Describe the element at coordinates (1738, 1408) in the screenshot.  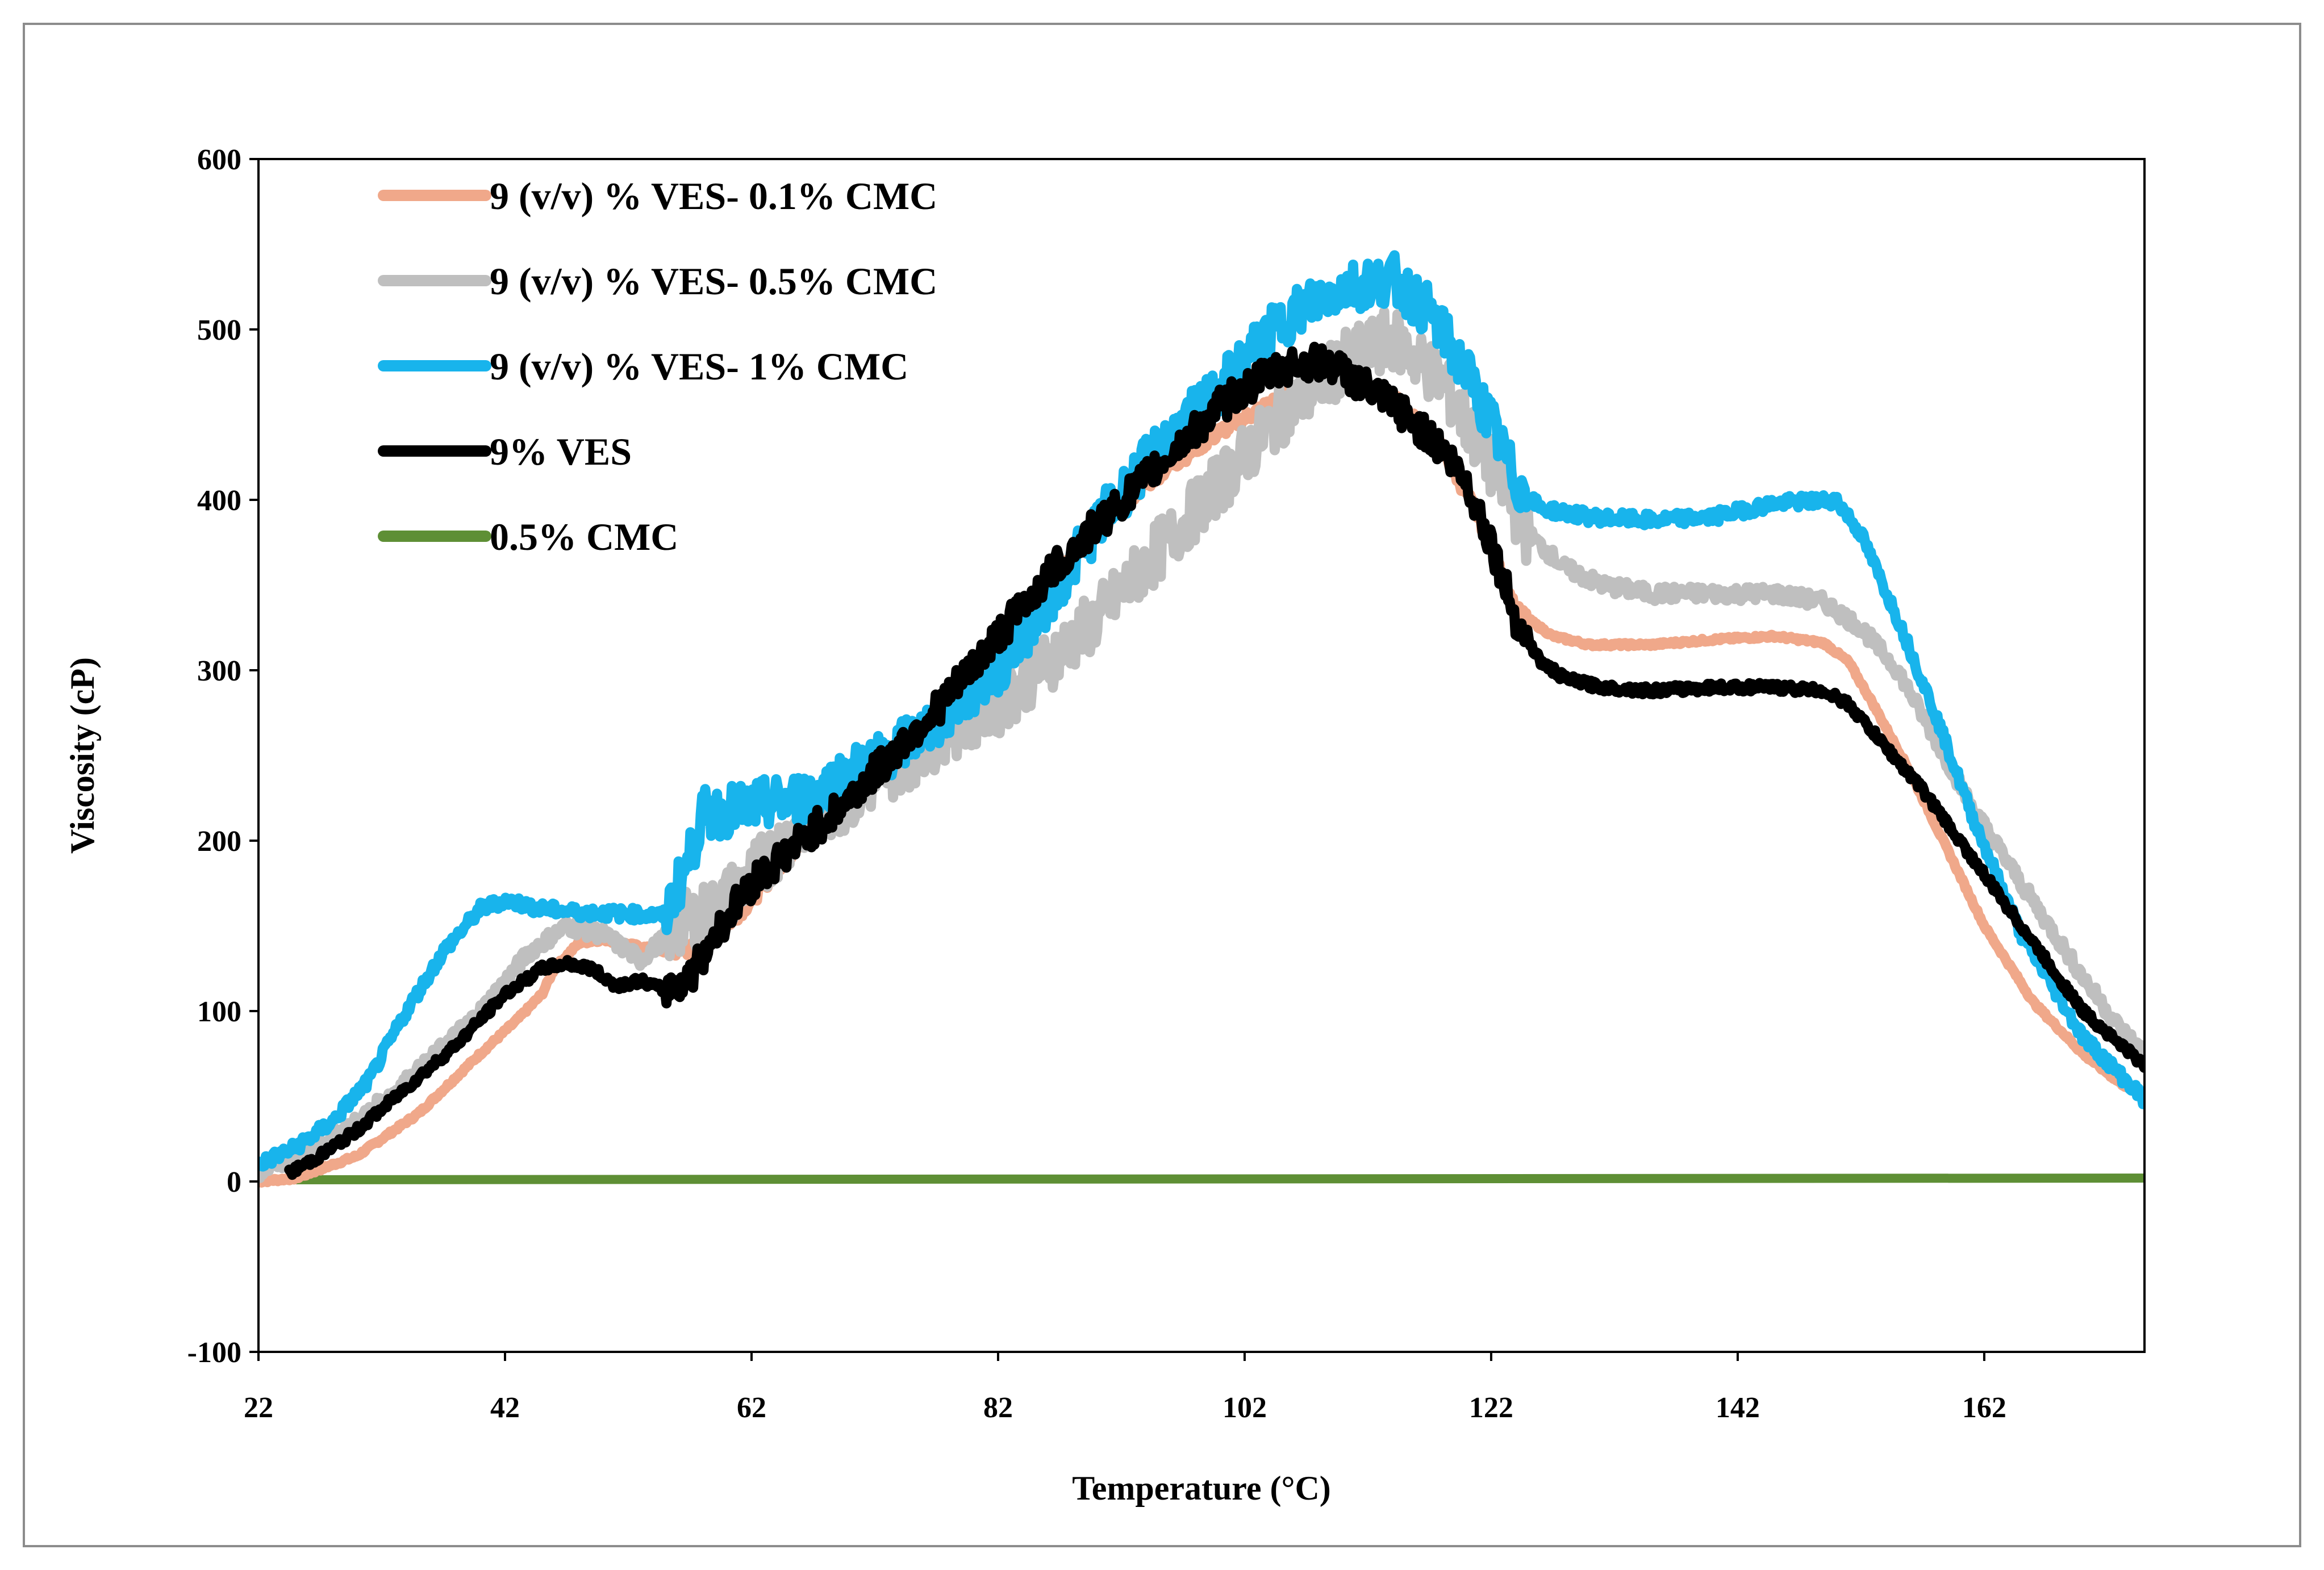
I see `x-tick-label: 142` at that location.